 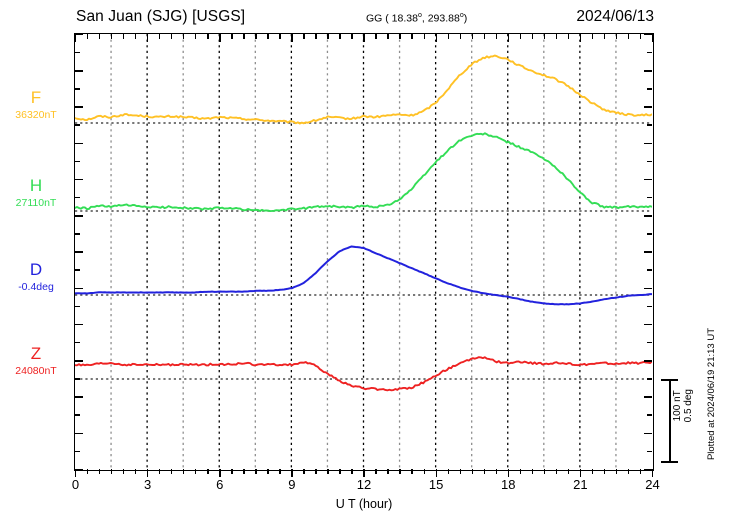 I want to click on x-tick-label: 9, so click(x=292, y=484).